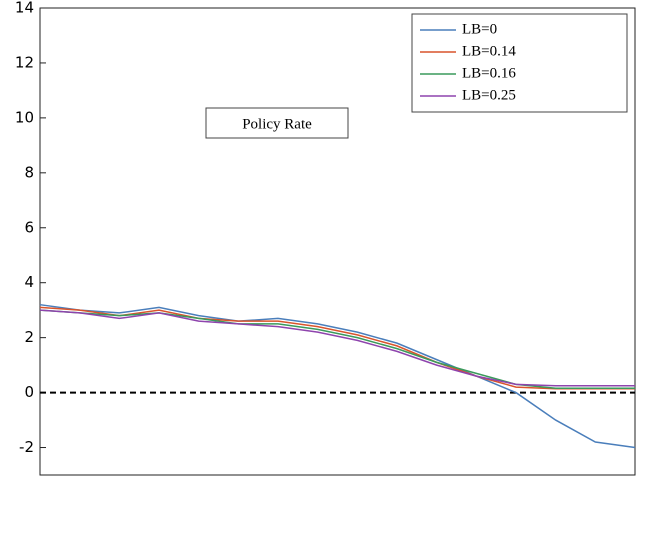 The width and height of the screenshot is (645, 539). Describe the element at coordinates (489, 73) in the screenshot. I see `legend-label: LB=0.16` at that location.